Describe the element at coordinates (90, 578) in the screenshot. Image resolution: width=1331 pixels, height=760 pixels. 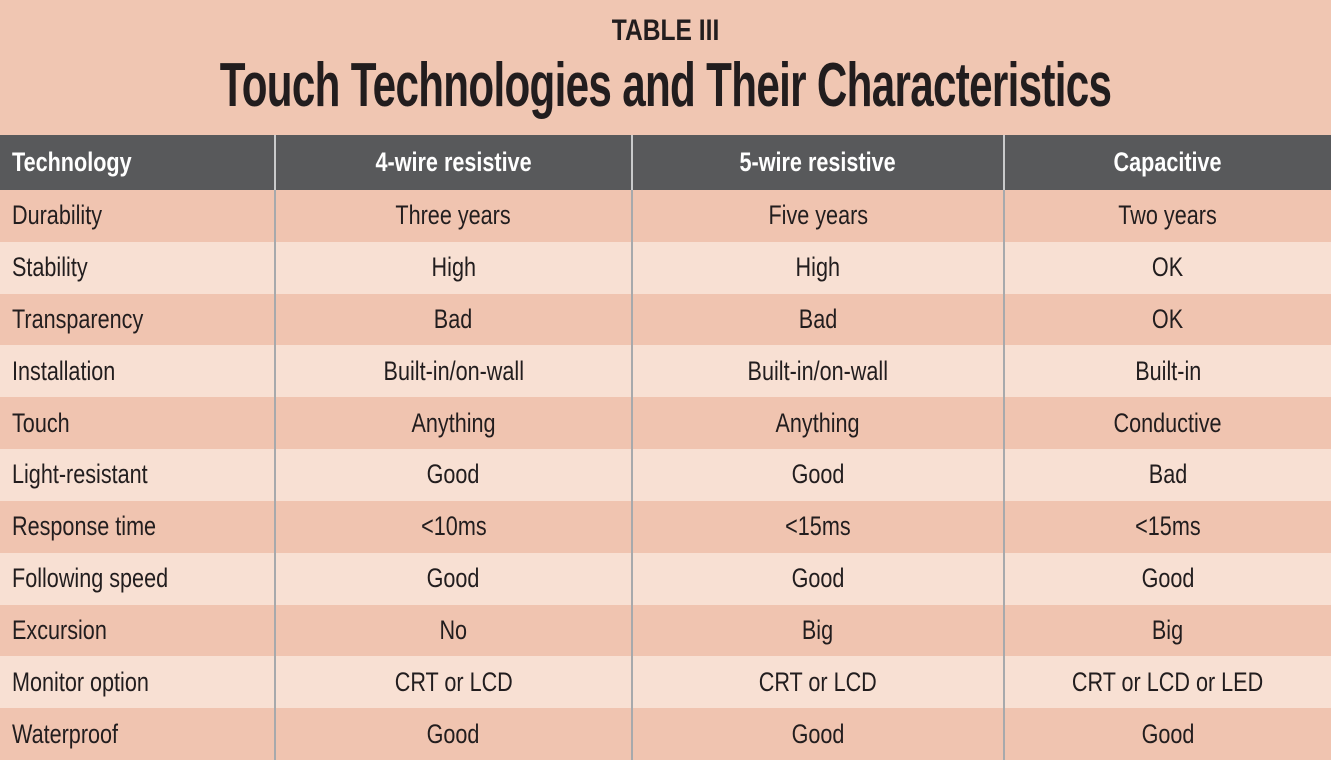
I see `row-label: Following speed` at that location.